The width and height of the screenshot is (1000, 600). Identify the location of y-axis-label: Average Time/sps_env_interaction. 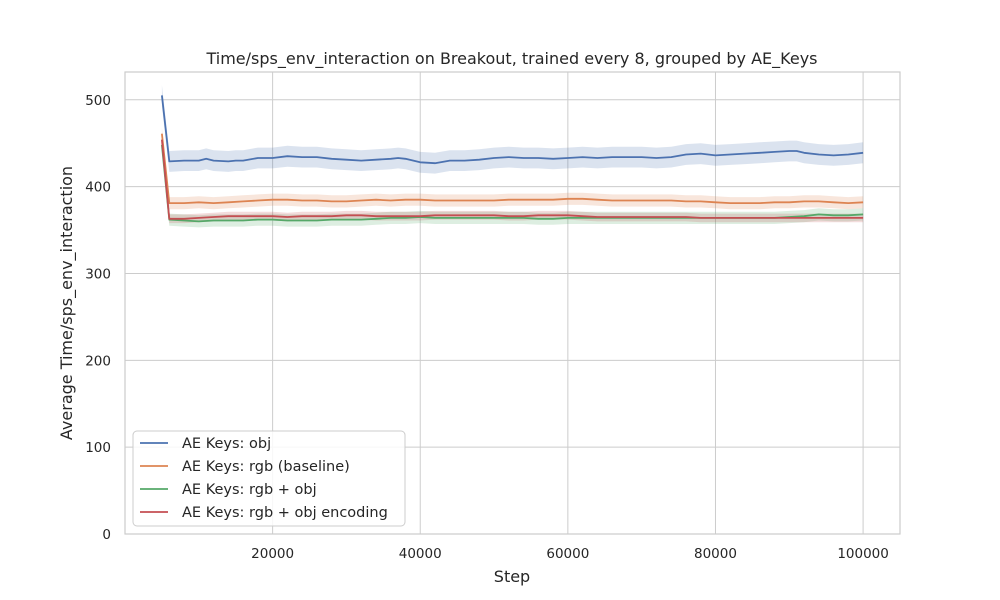
(67, 303).